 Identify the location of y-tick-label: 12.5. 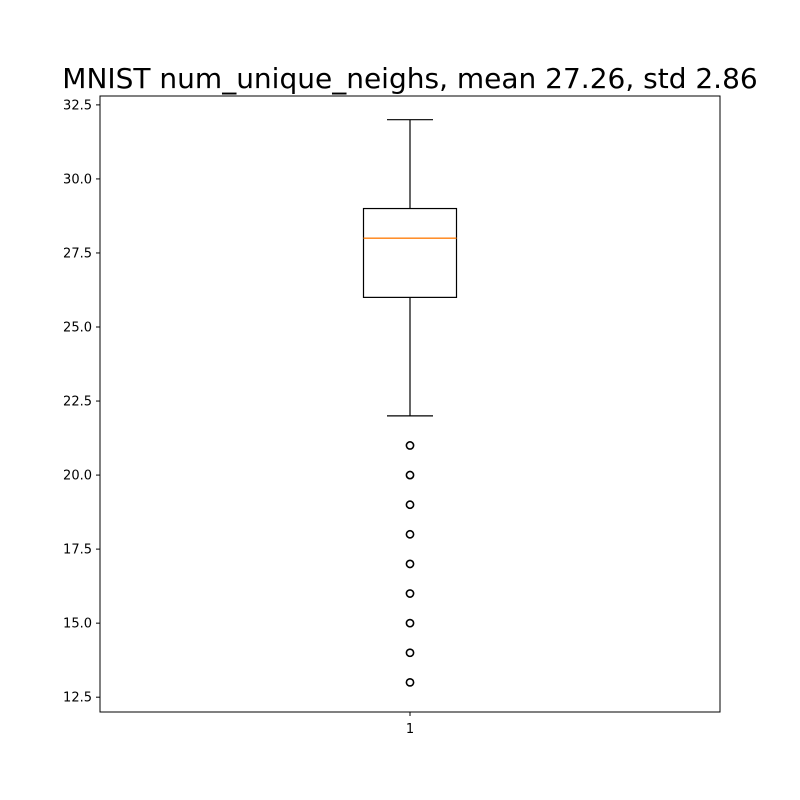
(77, 698).